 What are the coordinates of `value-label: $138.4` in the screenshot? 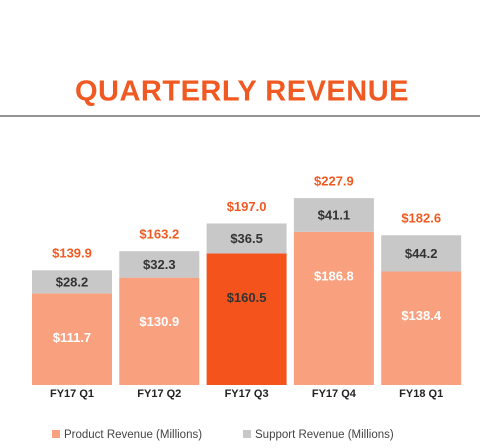 It's located at (421, 315).